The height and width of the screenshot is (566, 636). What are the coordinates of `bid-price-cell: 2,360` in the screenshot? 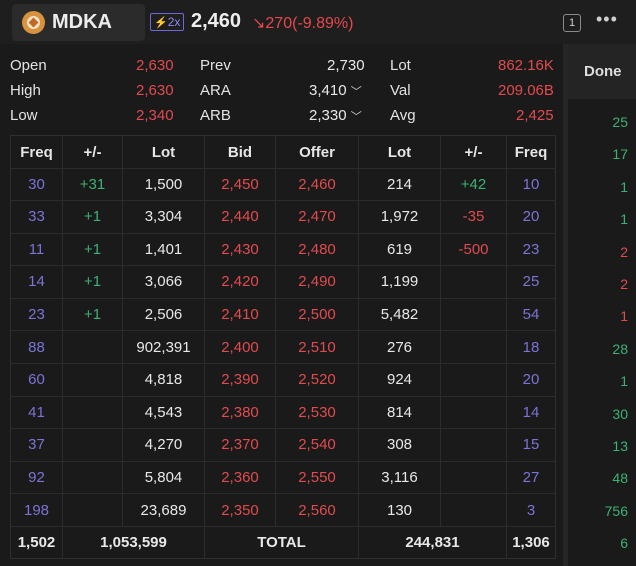 It's located at (240, 477).